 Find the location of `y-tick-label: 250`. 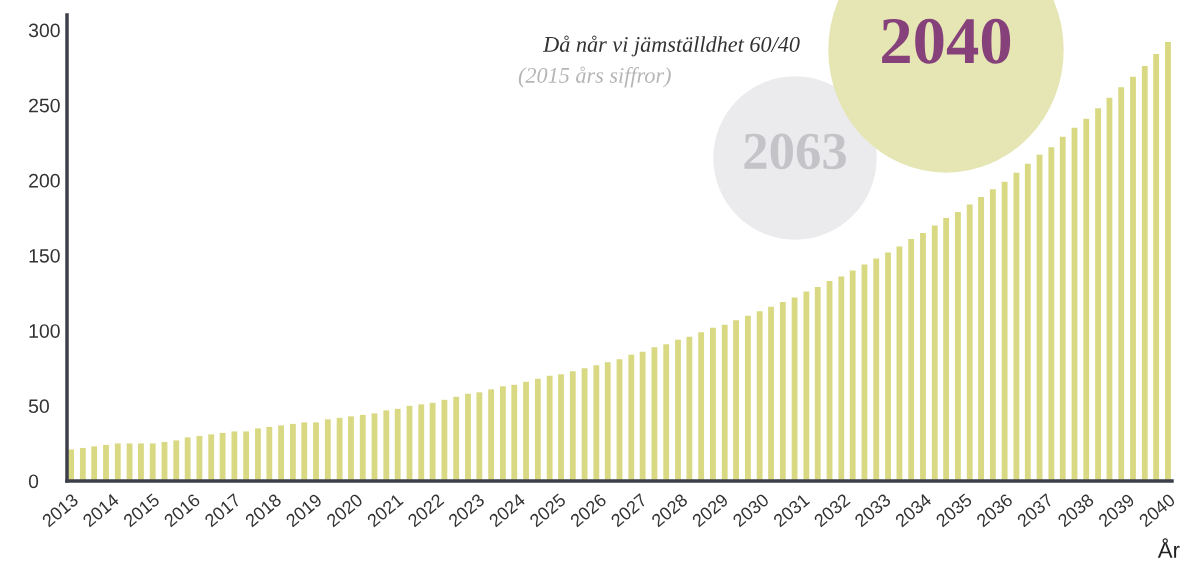

y-tick-label: 250 is located at coordinates (44, 105).